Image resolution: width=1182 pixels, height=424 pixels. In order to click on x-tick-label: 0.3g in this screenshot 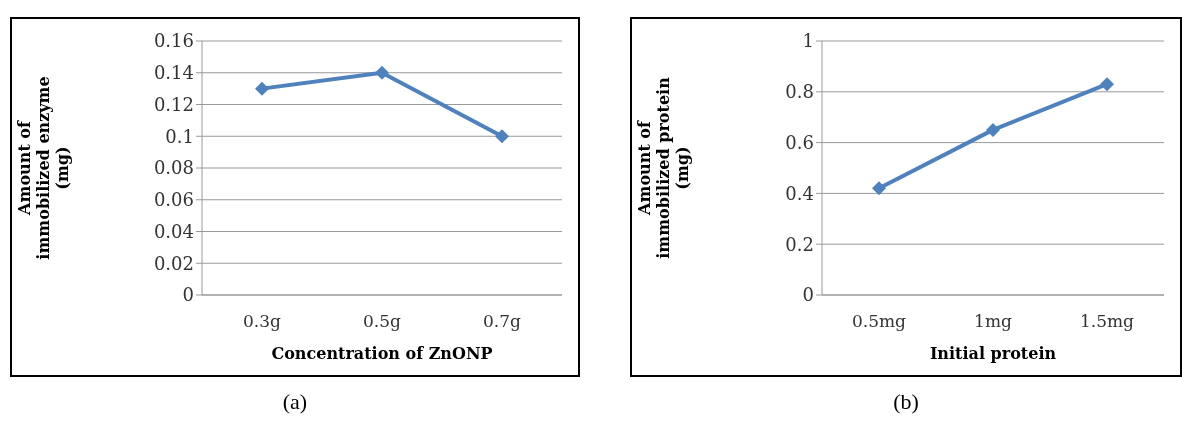, I will do `click(262, 321)`.